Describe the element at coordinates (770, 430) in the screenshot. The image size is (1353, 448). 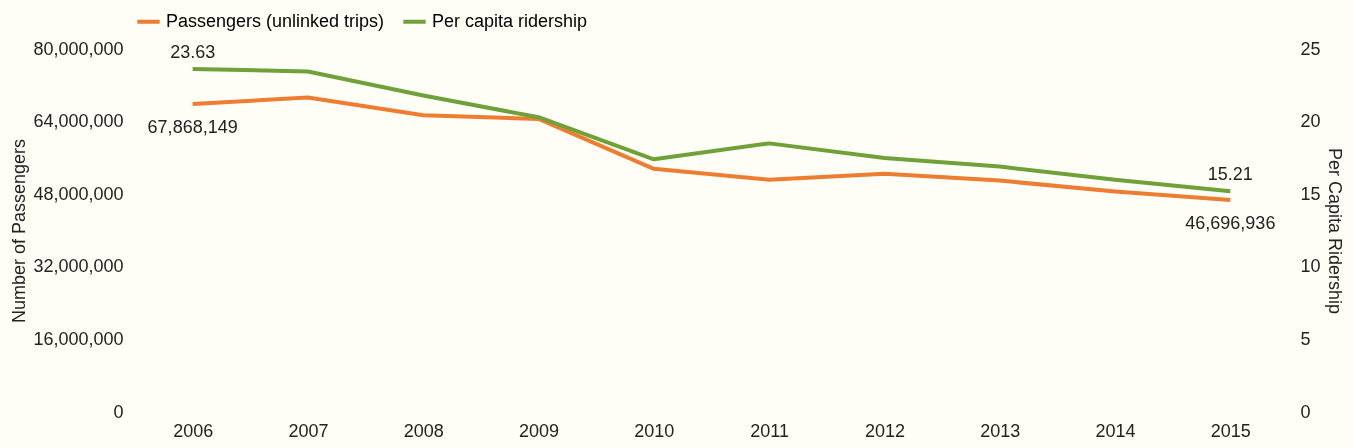
I see `x-tick-label: 2011` at that location.